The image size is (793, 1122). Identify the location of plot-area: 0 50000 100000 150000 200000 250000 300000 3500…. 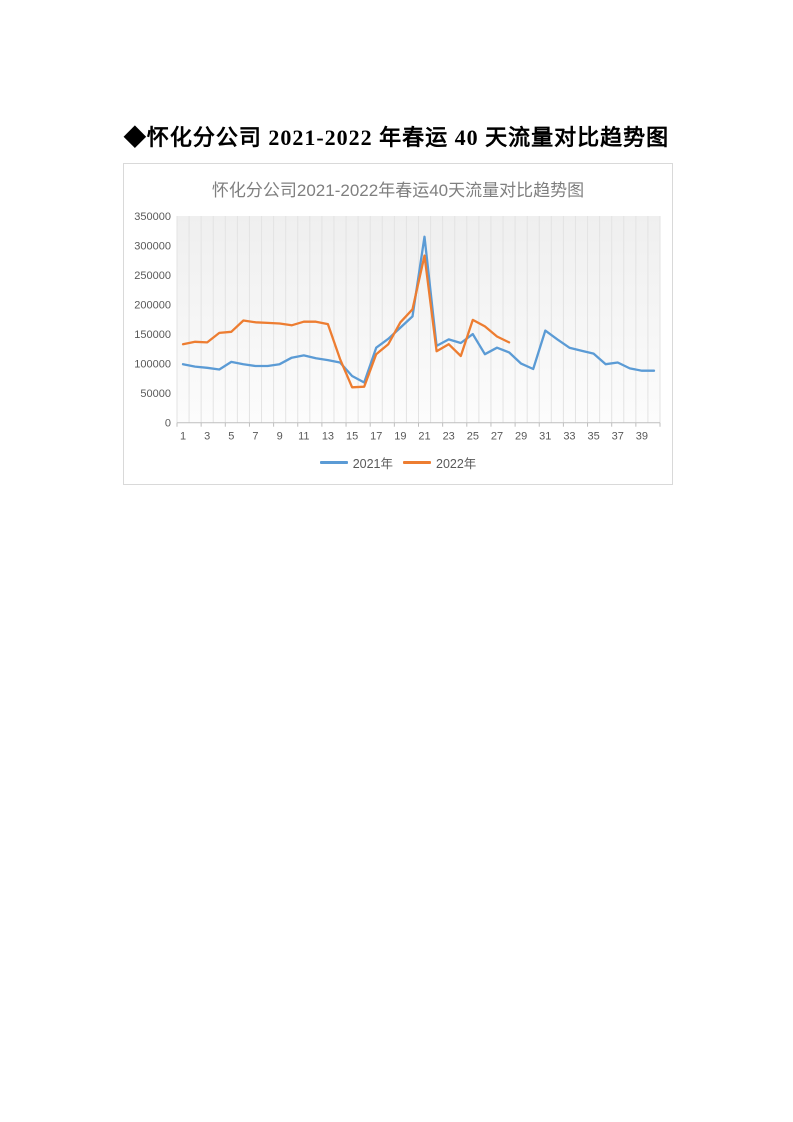
(397, 327).